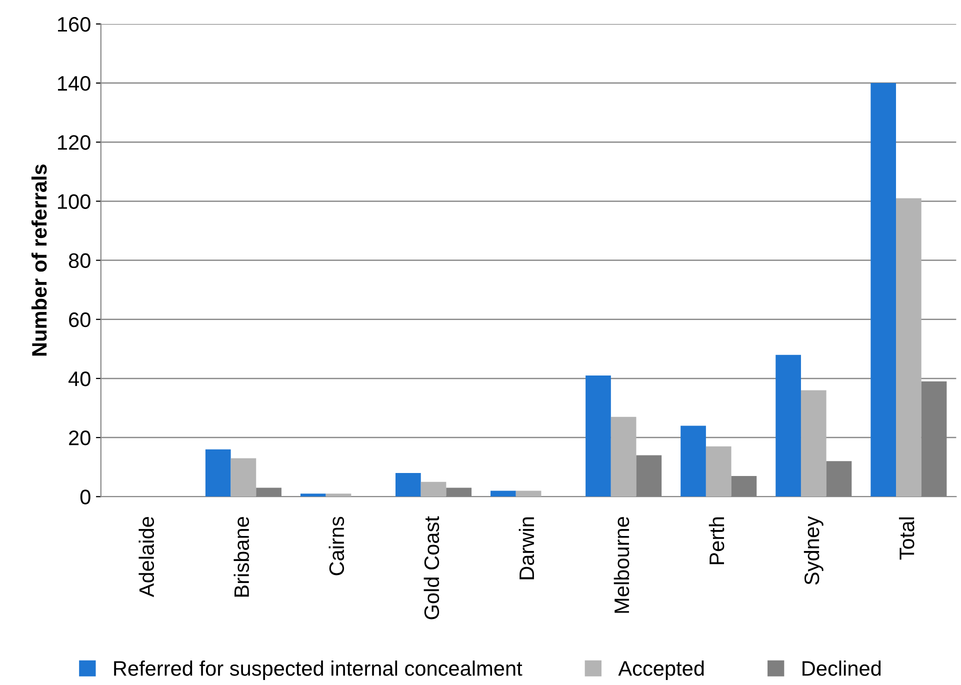  Describe the element at coordinates (74, 142) in the screenshot. I see `y-tick-label: 120` at that location.